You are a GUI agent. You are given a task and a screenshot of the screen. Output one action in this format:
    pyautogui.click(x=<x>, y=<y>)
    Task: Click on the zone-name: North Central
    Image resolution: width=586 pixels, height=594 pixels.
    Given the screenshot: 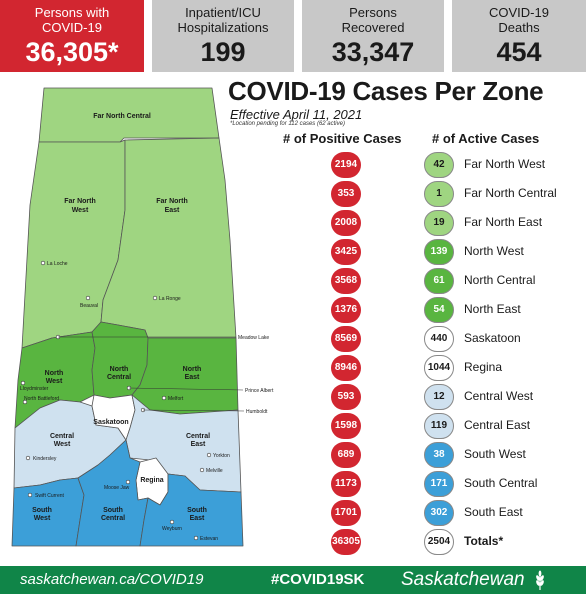 What is the action you would take?
    pyautogui.click(x=500, y=280)
    